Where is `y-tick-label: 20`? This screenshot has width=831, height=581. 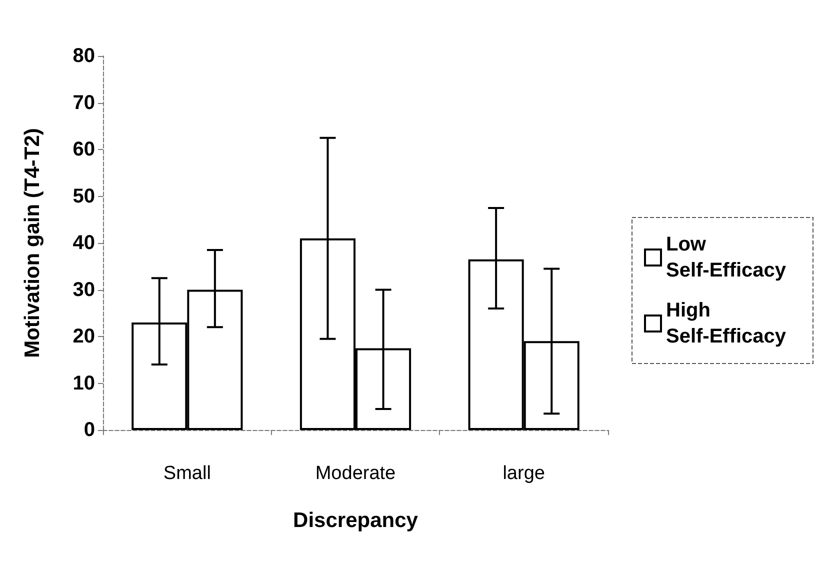
y-tick-label: 20 is located at coordinates (83, 337).